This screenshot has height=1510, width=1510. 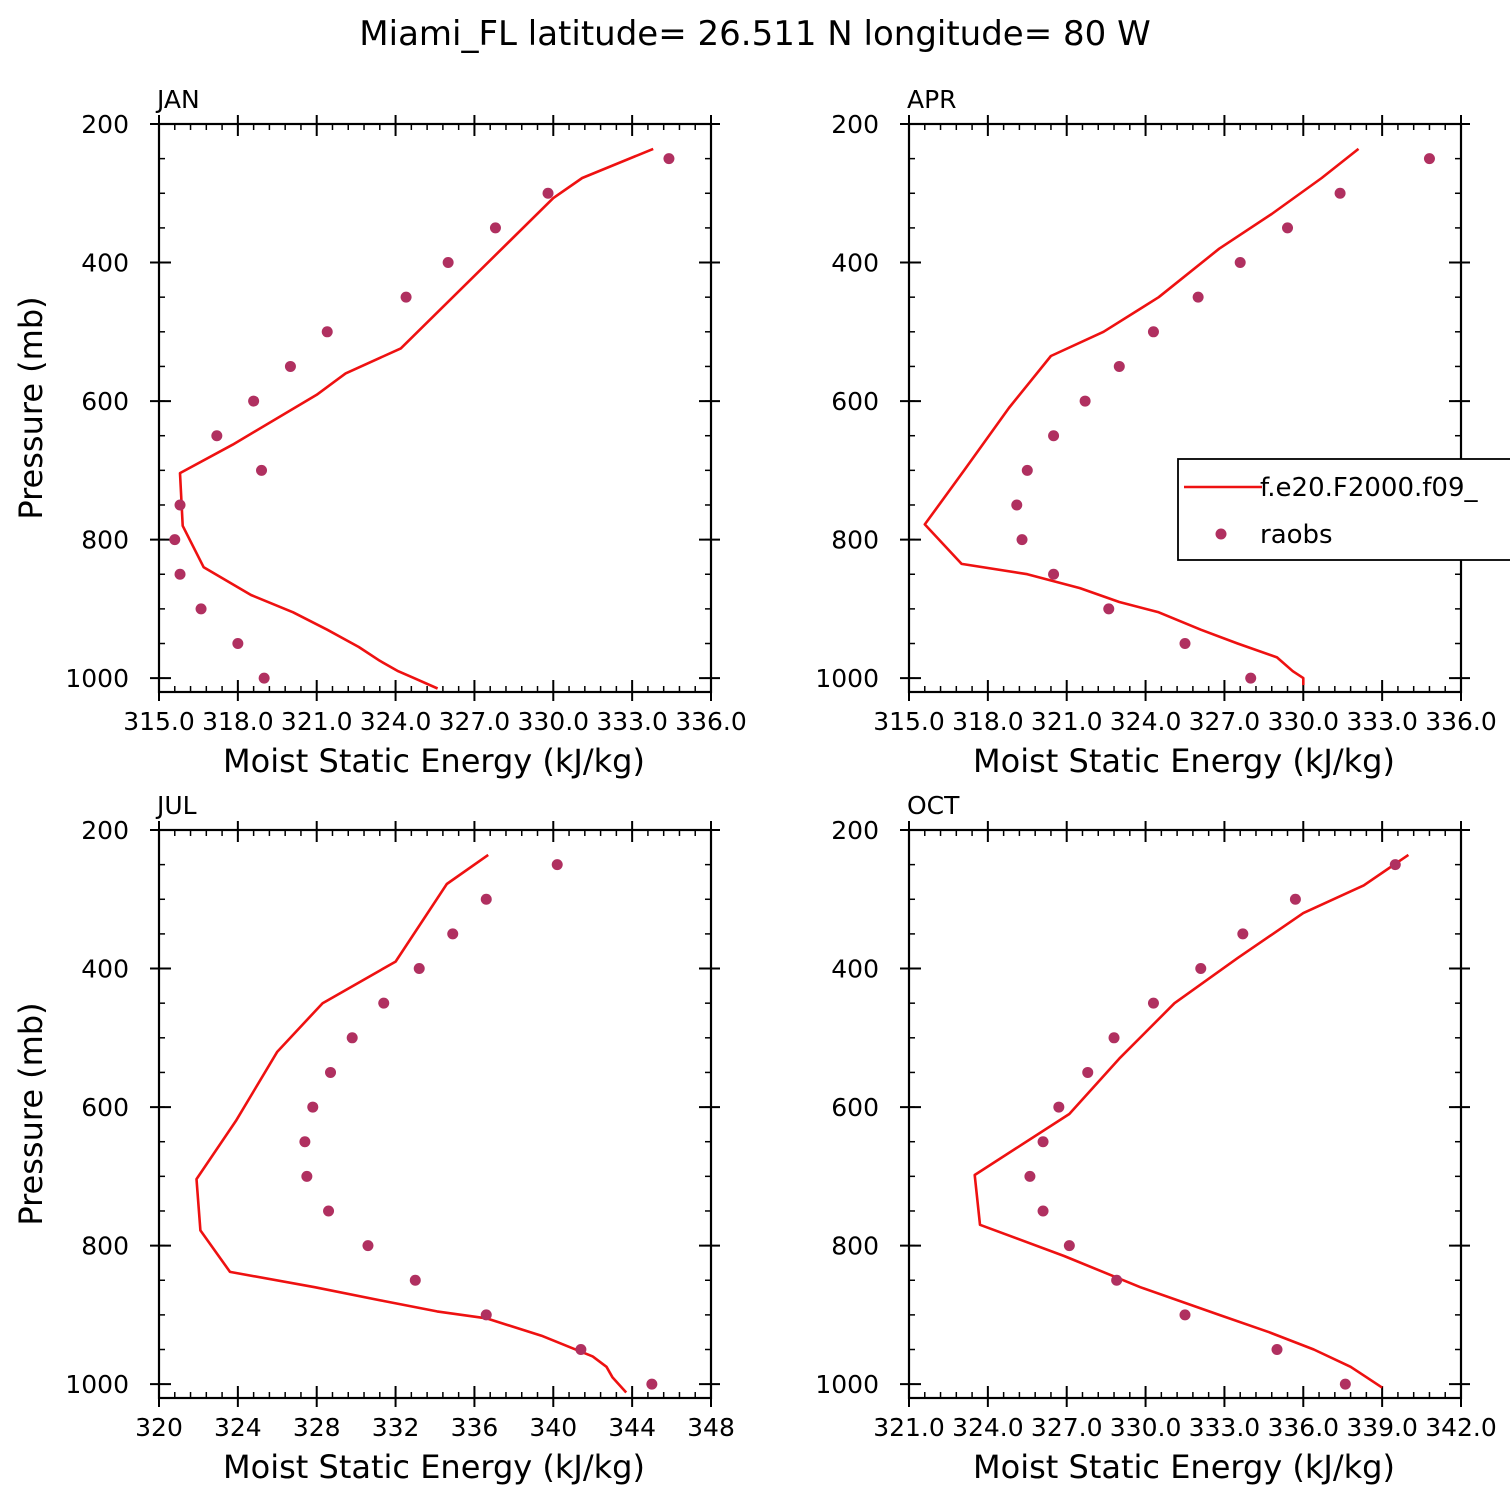 I want to click on x-tick-label: 342.0, so click(x=1461, y=1427).